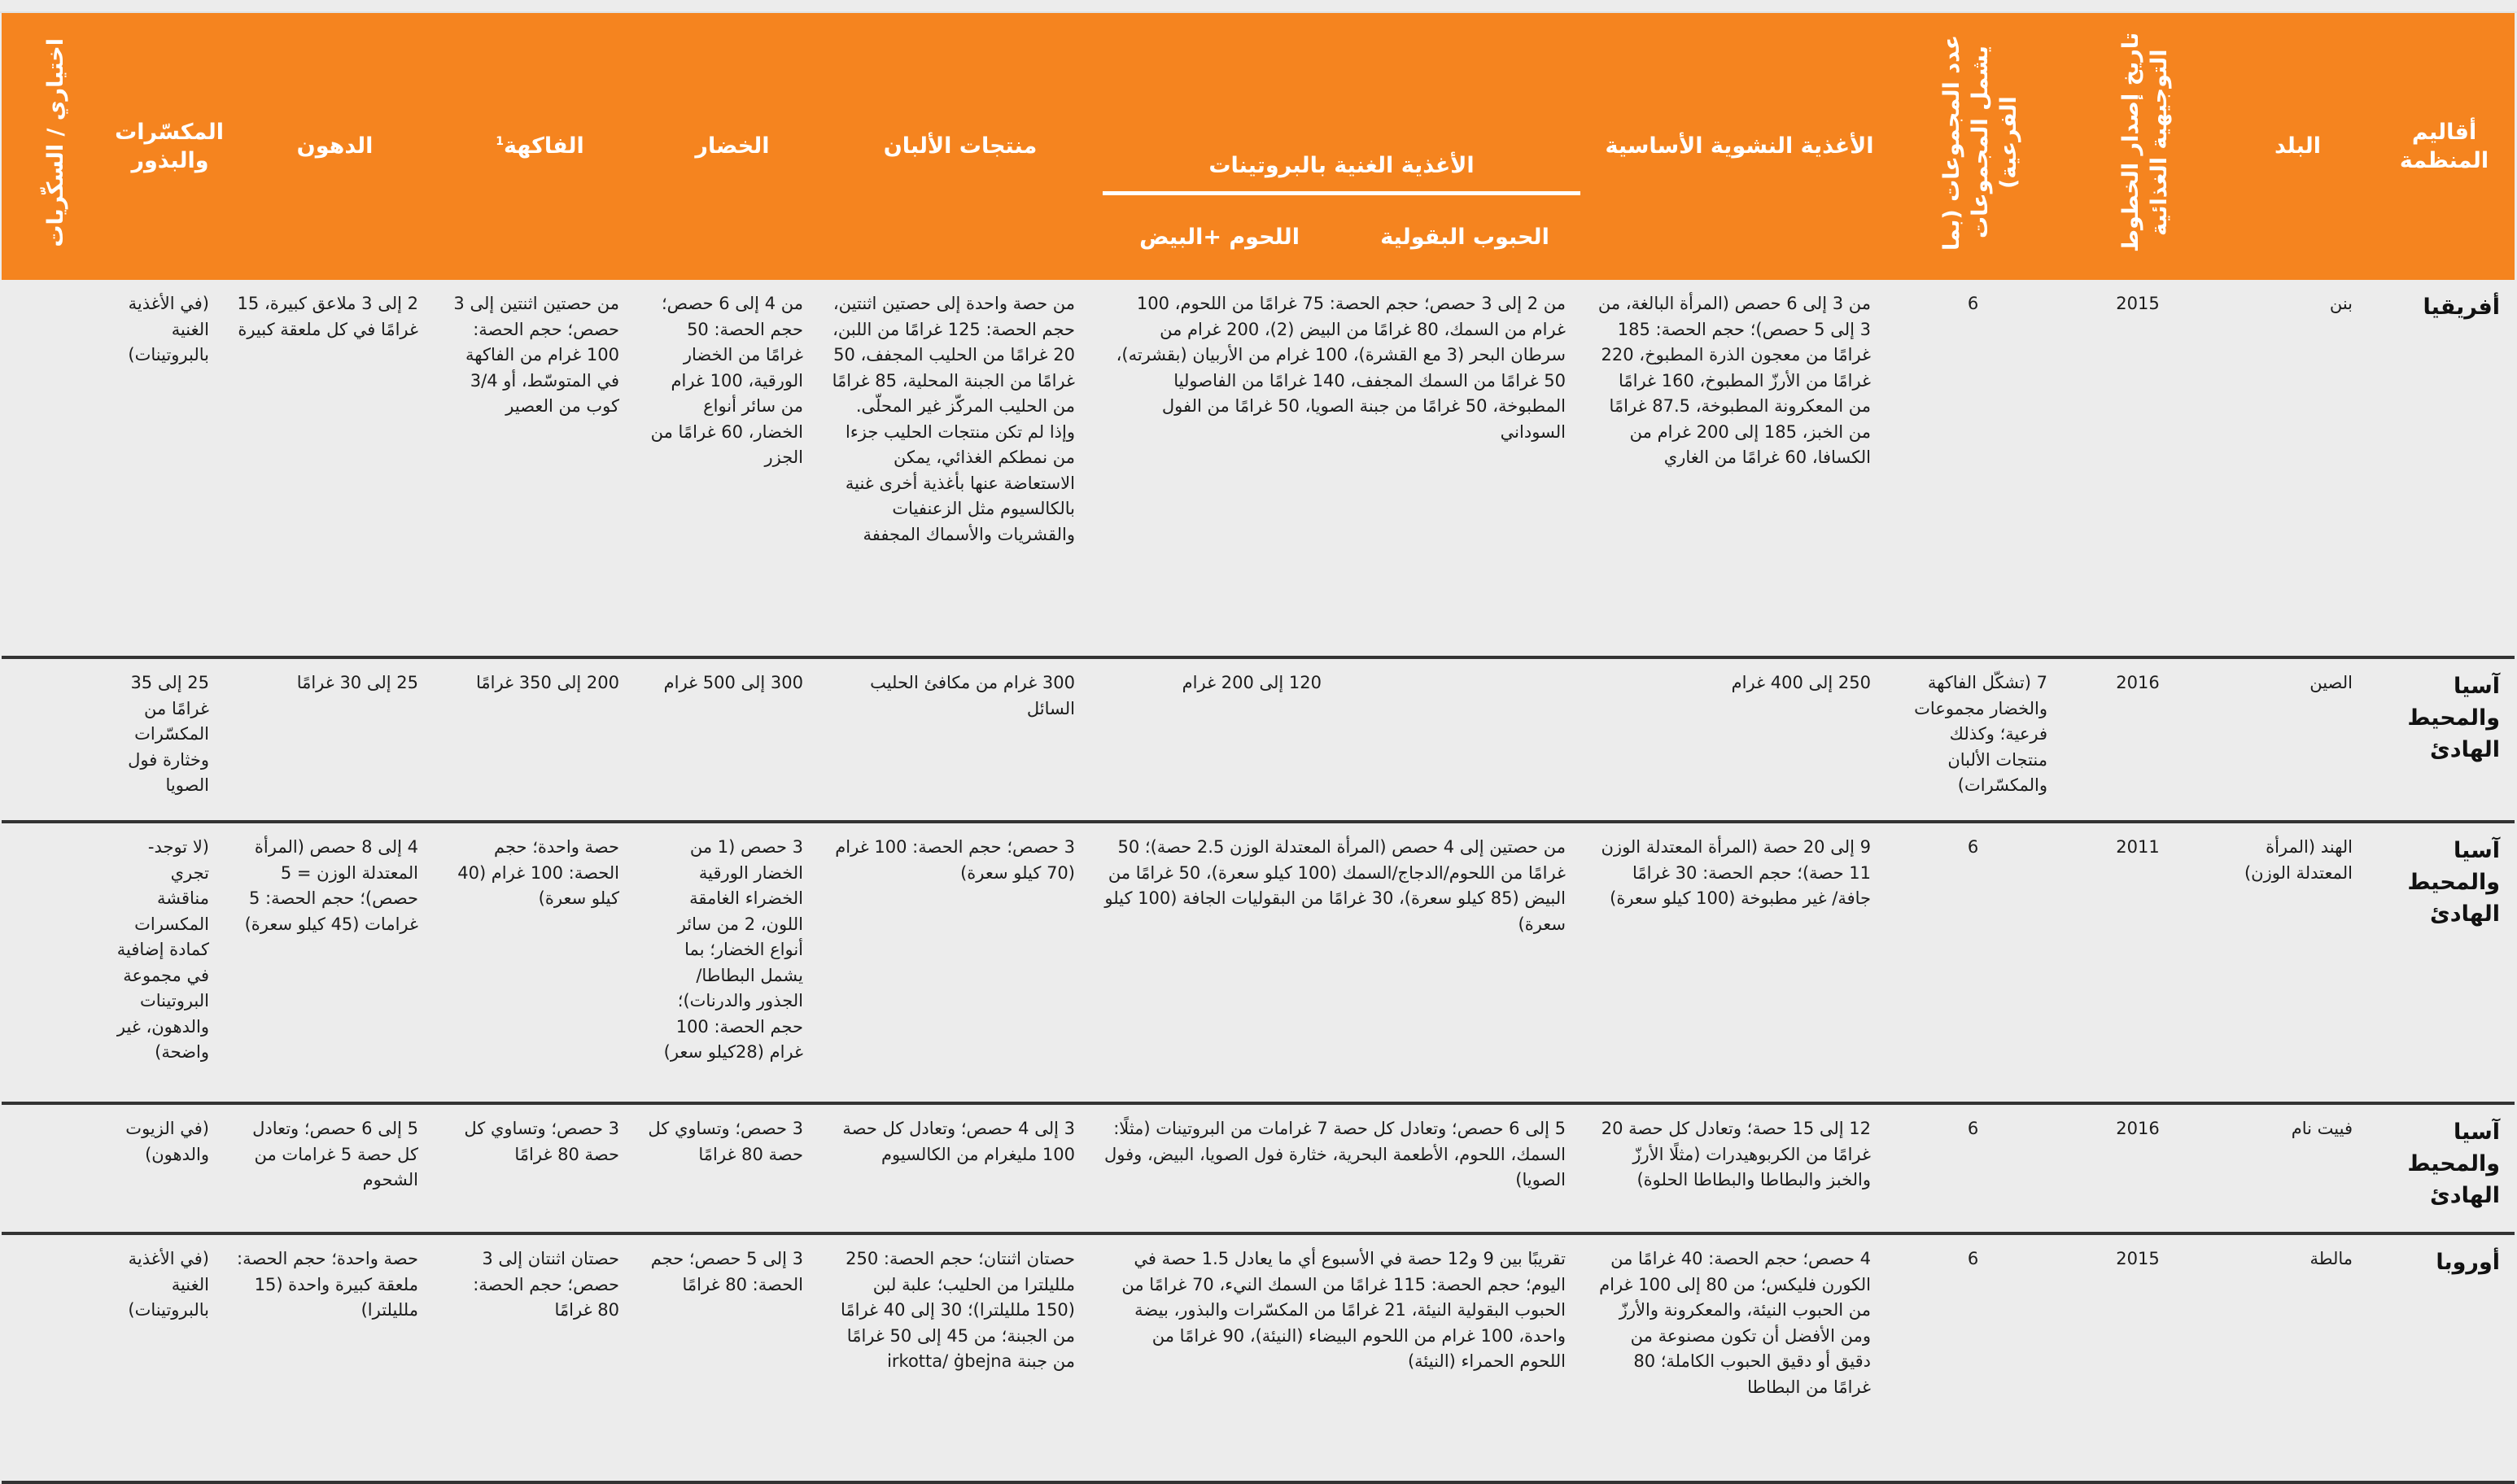 The width and height of the screenshot is (2517, 1484). What do you see at coordinates (334, 740) in the screenshot?
I see `cell-fats: 25 إلى 30 غرامًا` at bounding box center [334, 740].